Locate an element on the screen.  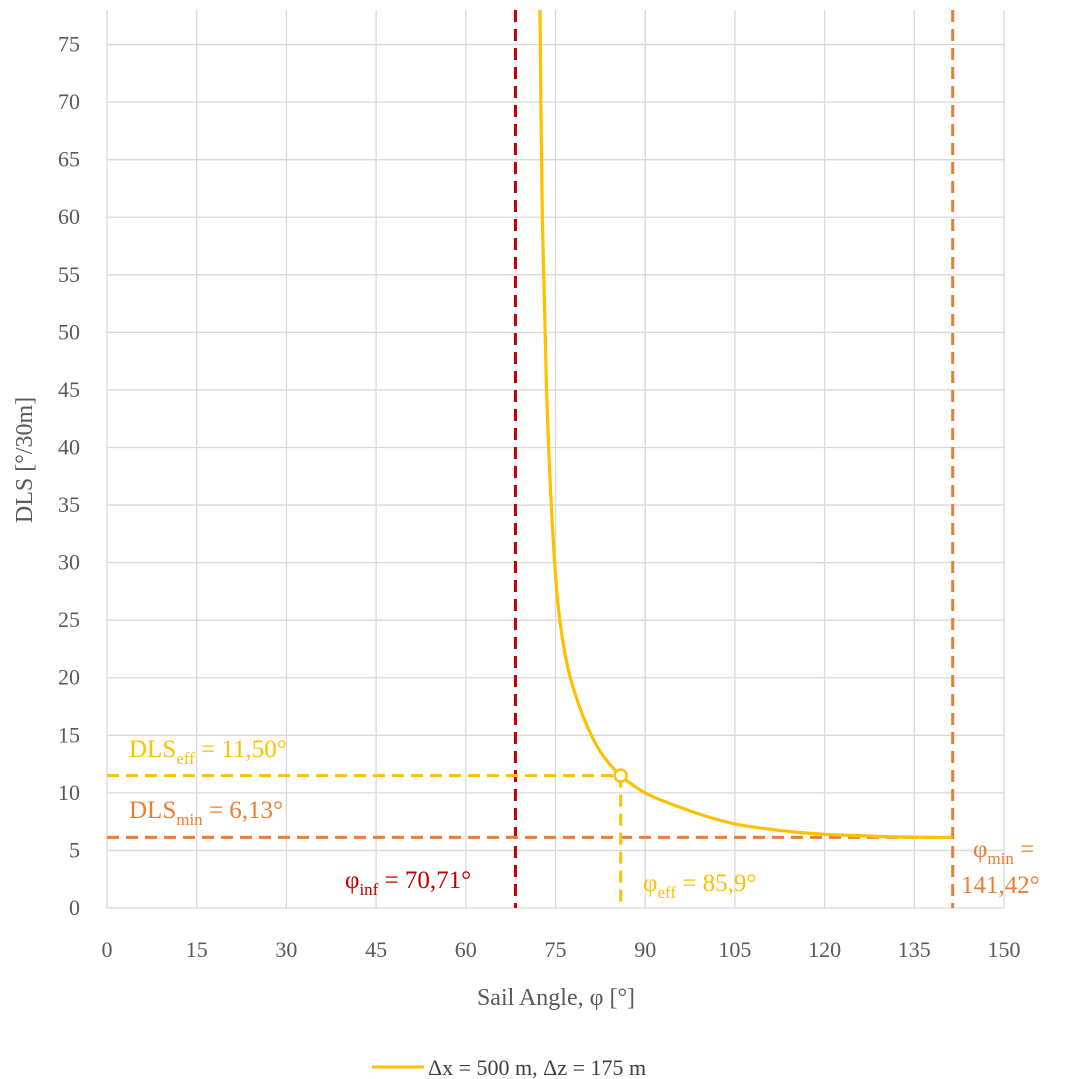
y-tick-label: 5 is located at coordinates (74, 849).